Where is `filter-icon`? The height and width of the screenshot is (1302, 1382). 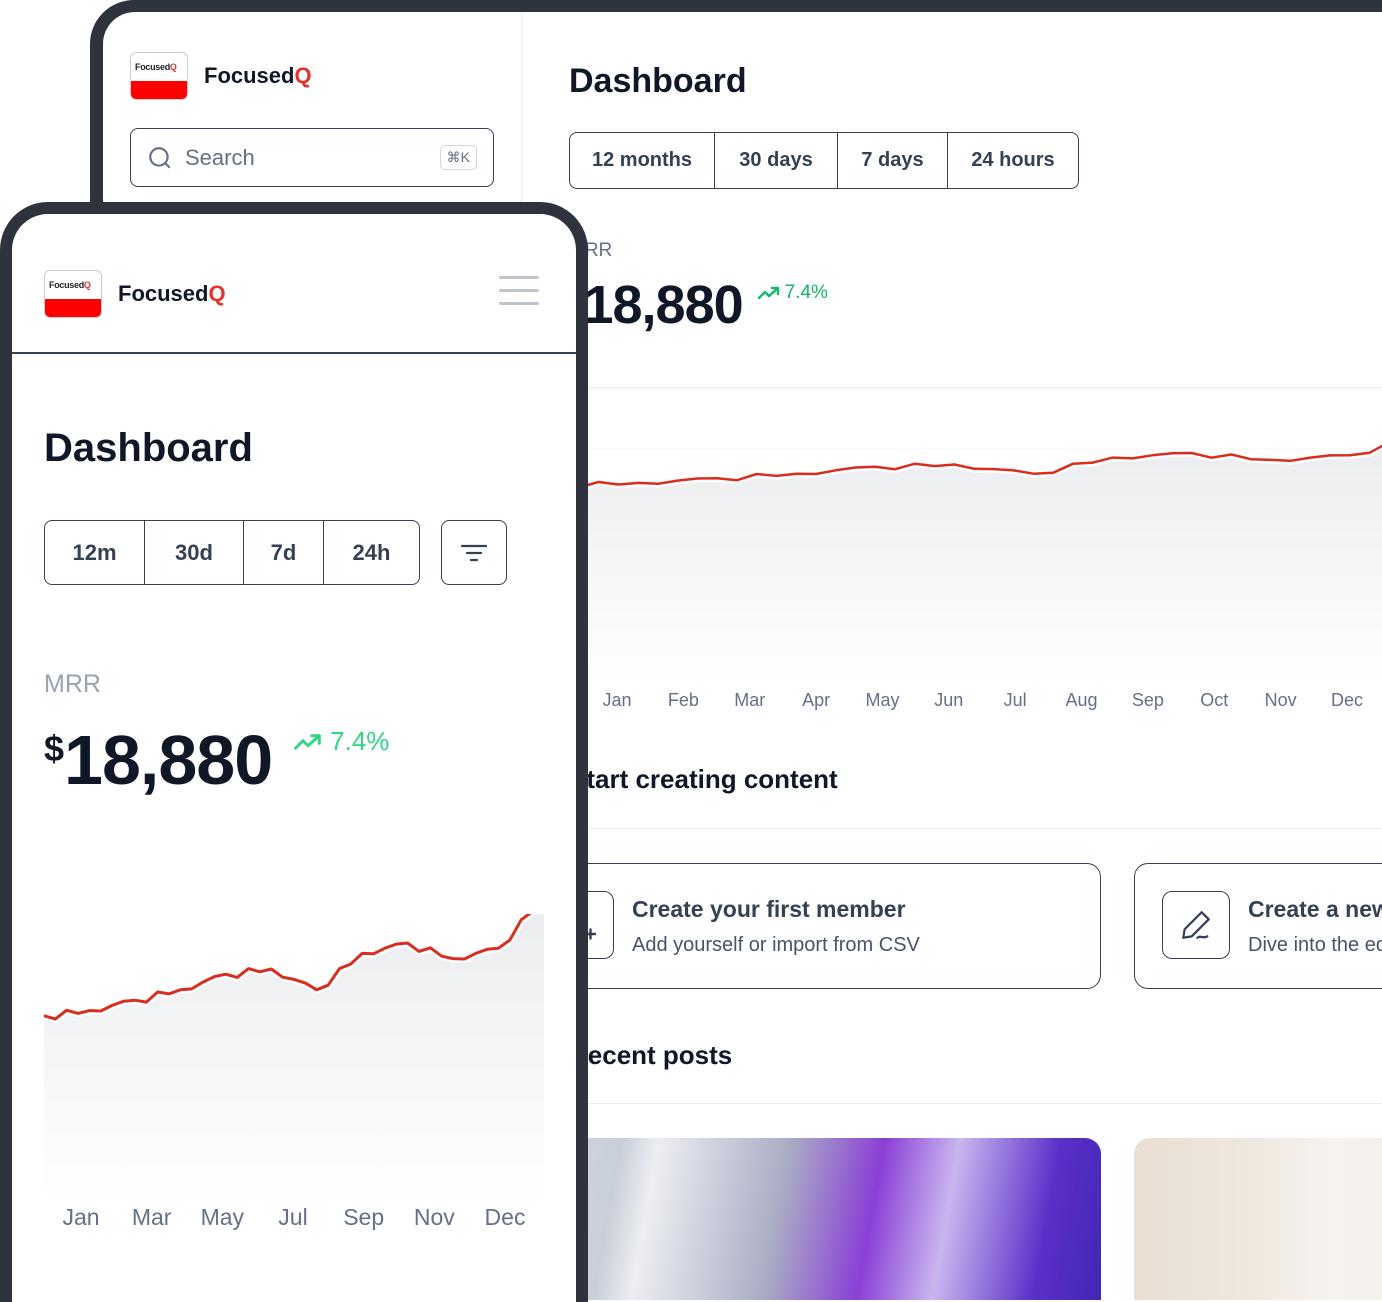 filter-icon is located at coordinates (474, 552).